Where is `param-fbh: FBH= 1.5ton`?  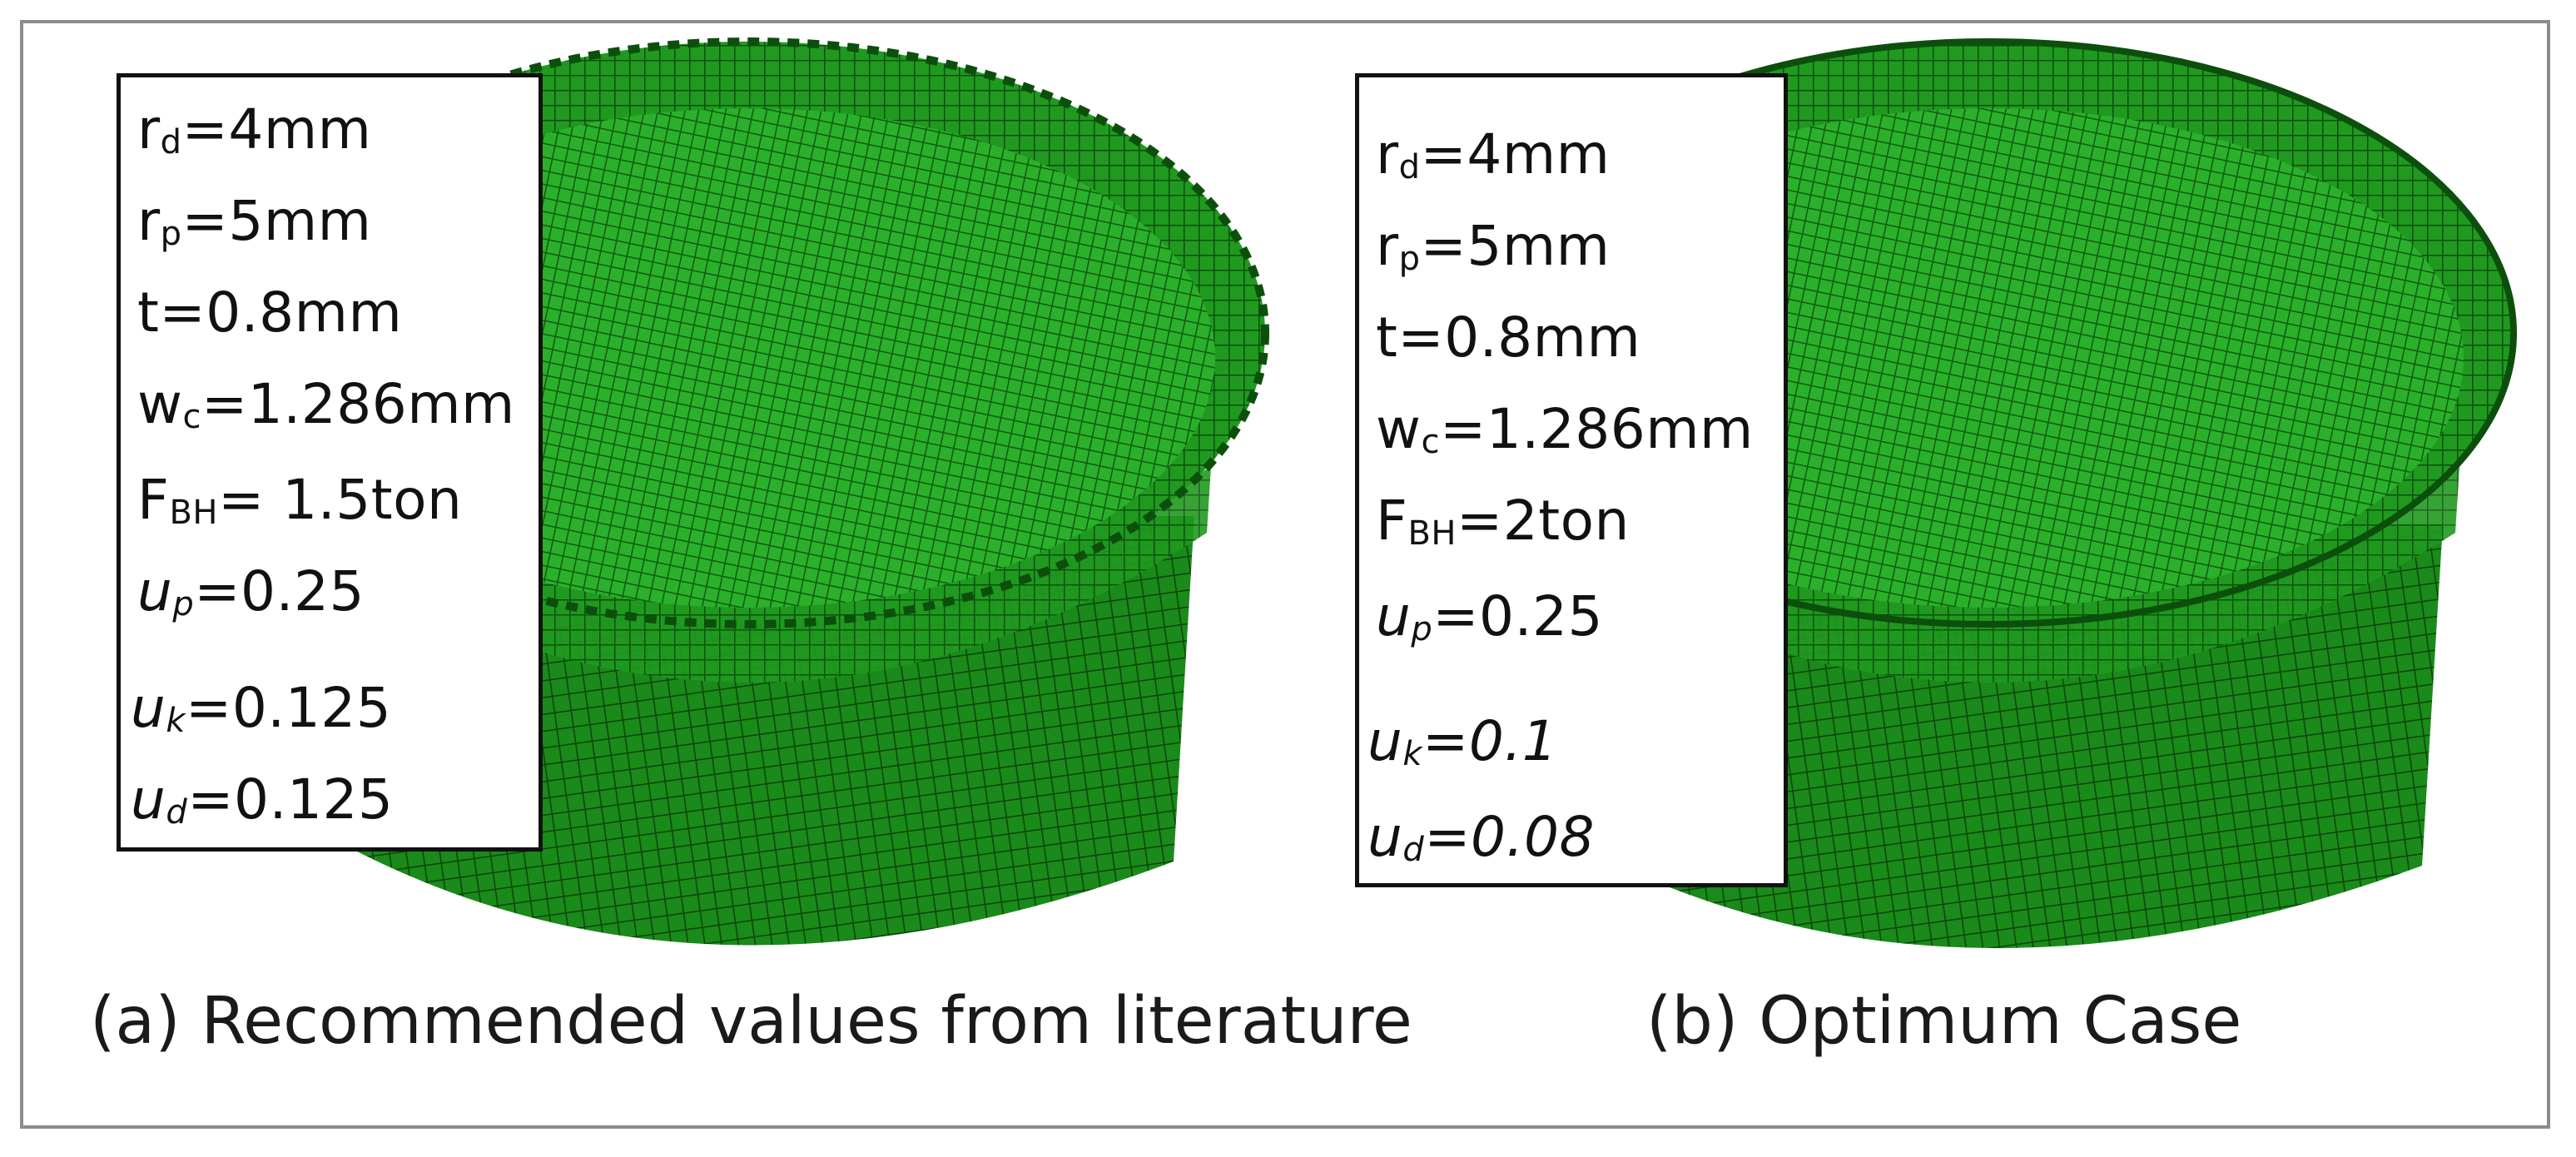 param-fbh: FBH= 1.5ton is located at coordinates (300, 500).